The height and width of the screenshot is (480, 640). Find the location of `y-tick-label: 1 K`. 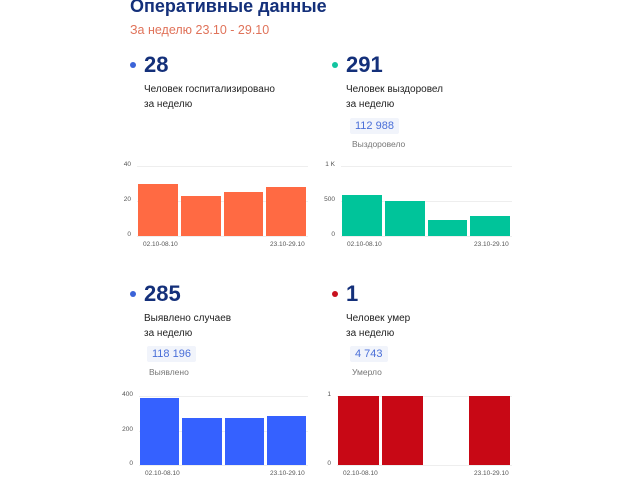

y-tick-label: 1 K is located at coordinates (330, 164).